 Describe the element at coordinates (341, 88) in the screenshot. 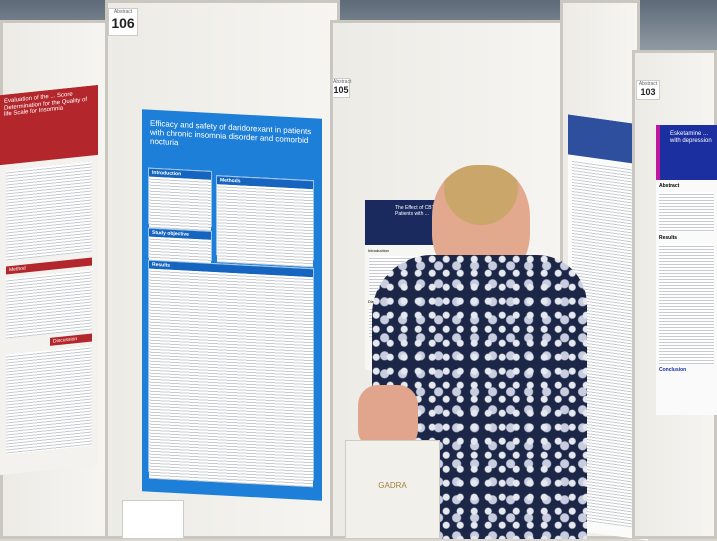

I see `booth-number-105: Abstract 105` at that location.